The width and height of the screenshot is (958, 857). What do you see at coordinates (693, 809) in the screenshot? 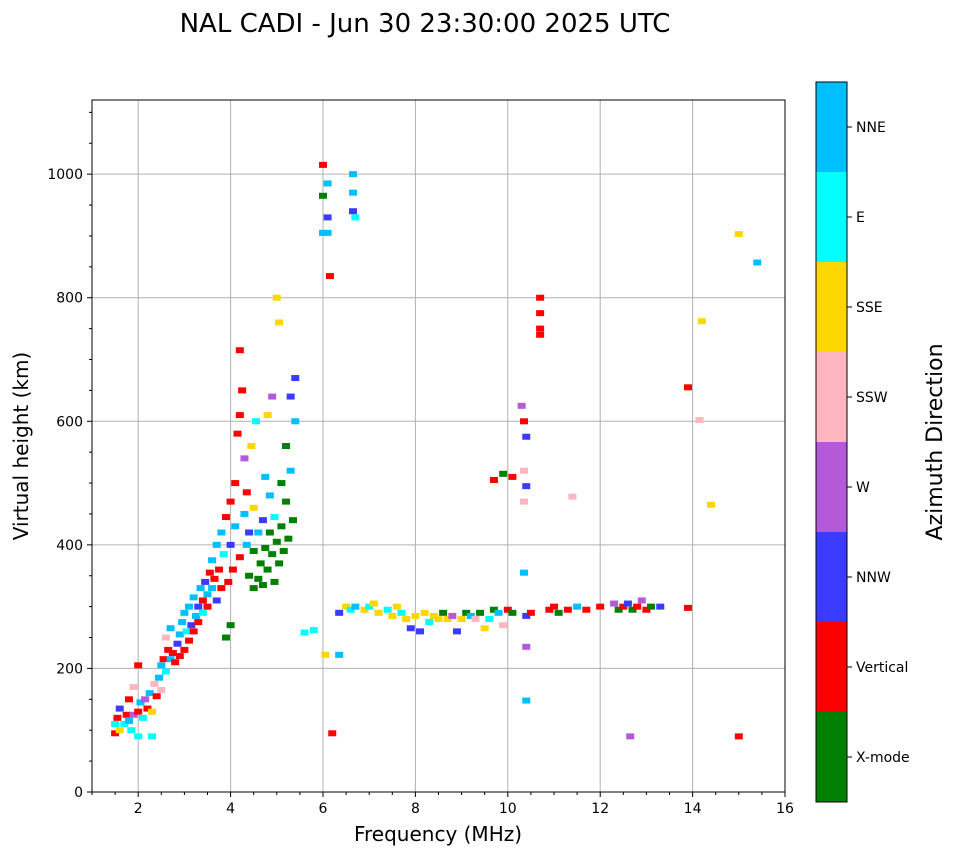
I see `x-tick-label: 14` at bounding box center [693, 809].